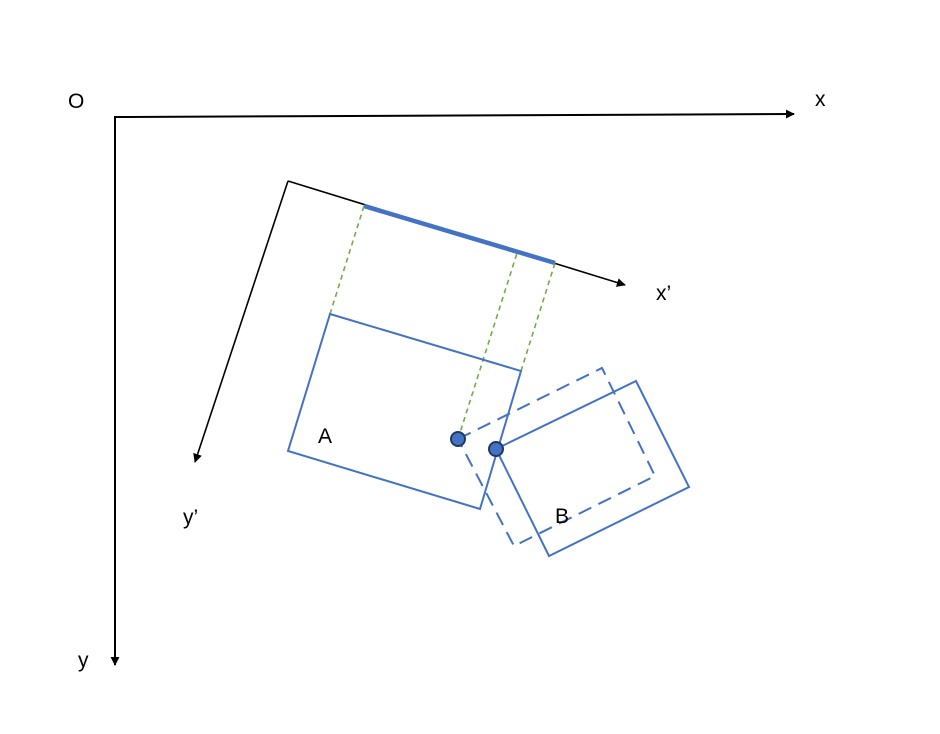  What do you see at coordinates (241, 321) in the screenshot?
I see `y-prime-axis` at bounding box center [241, 321].